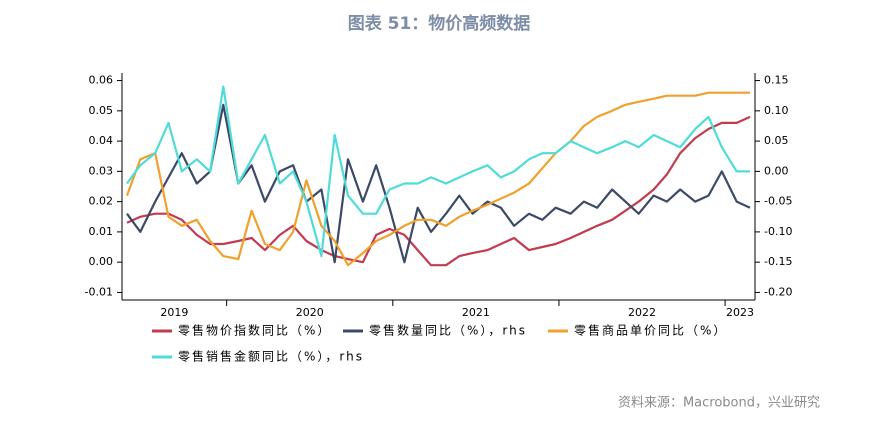  I want to click on y2-tick-label: 0.15, so click(776, 80).